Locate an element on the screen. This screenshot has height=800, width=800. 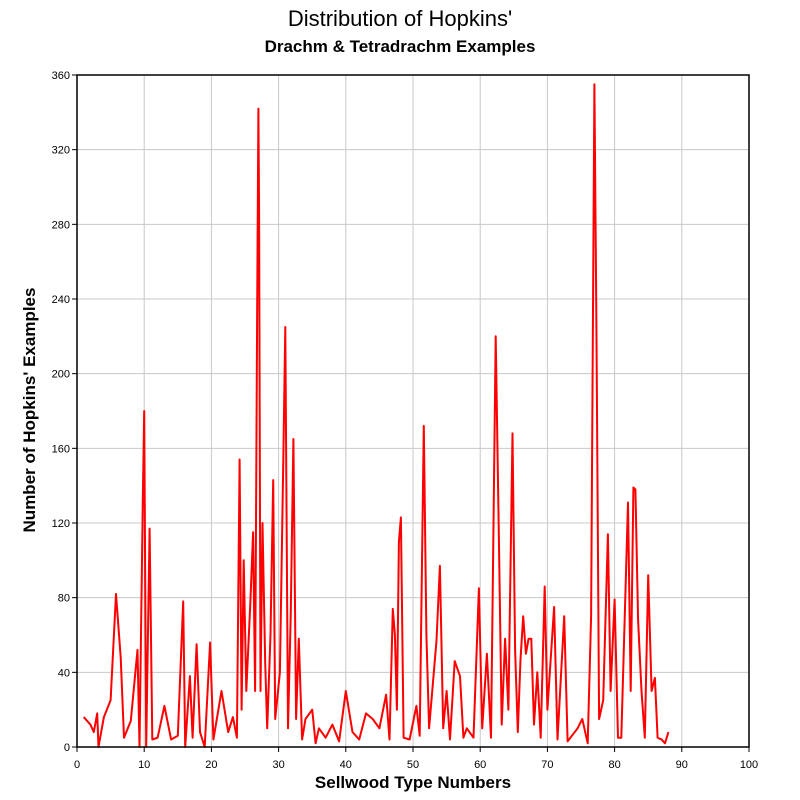
chart-title: Distribution of Hopkins' is located at coordinates (400, 18).